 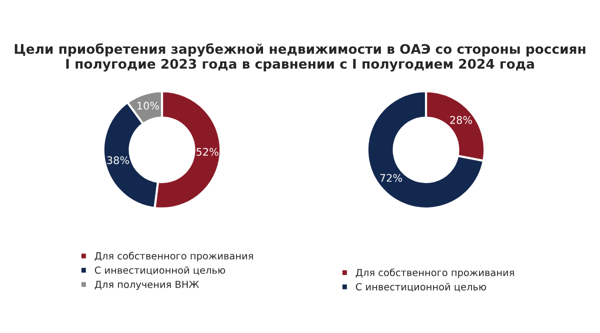 I want to click on data-label: 38%, so click(x=118, y=160).